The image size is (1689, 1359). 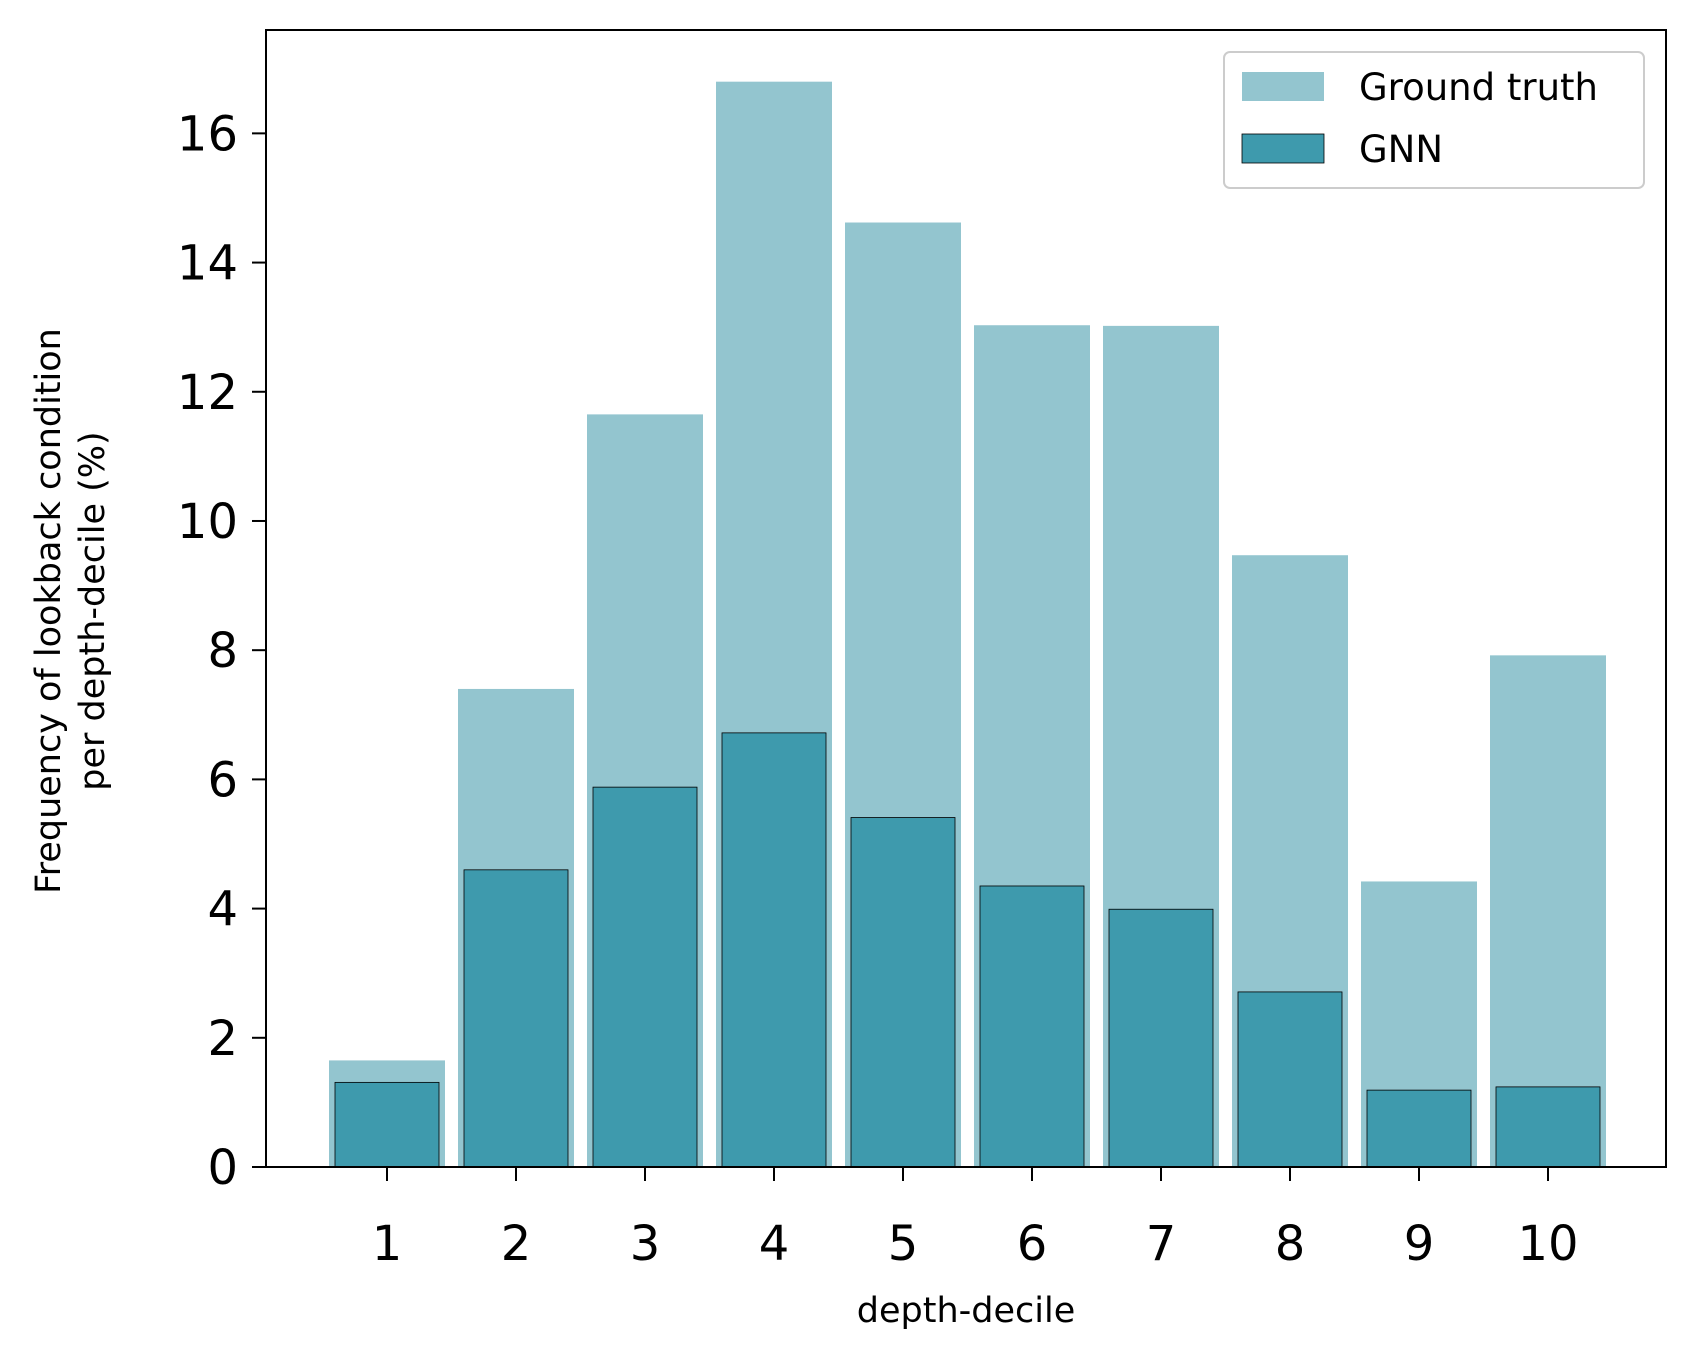 What do you see at coordinates (516, 1244) in the screenshot?
I see `x-tick-label-2: 2` at bounding box center [516, 1244].